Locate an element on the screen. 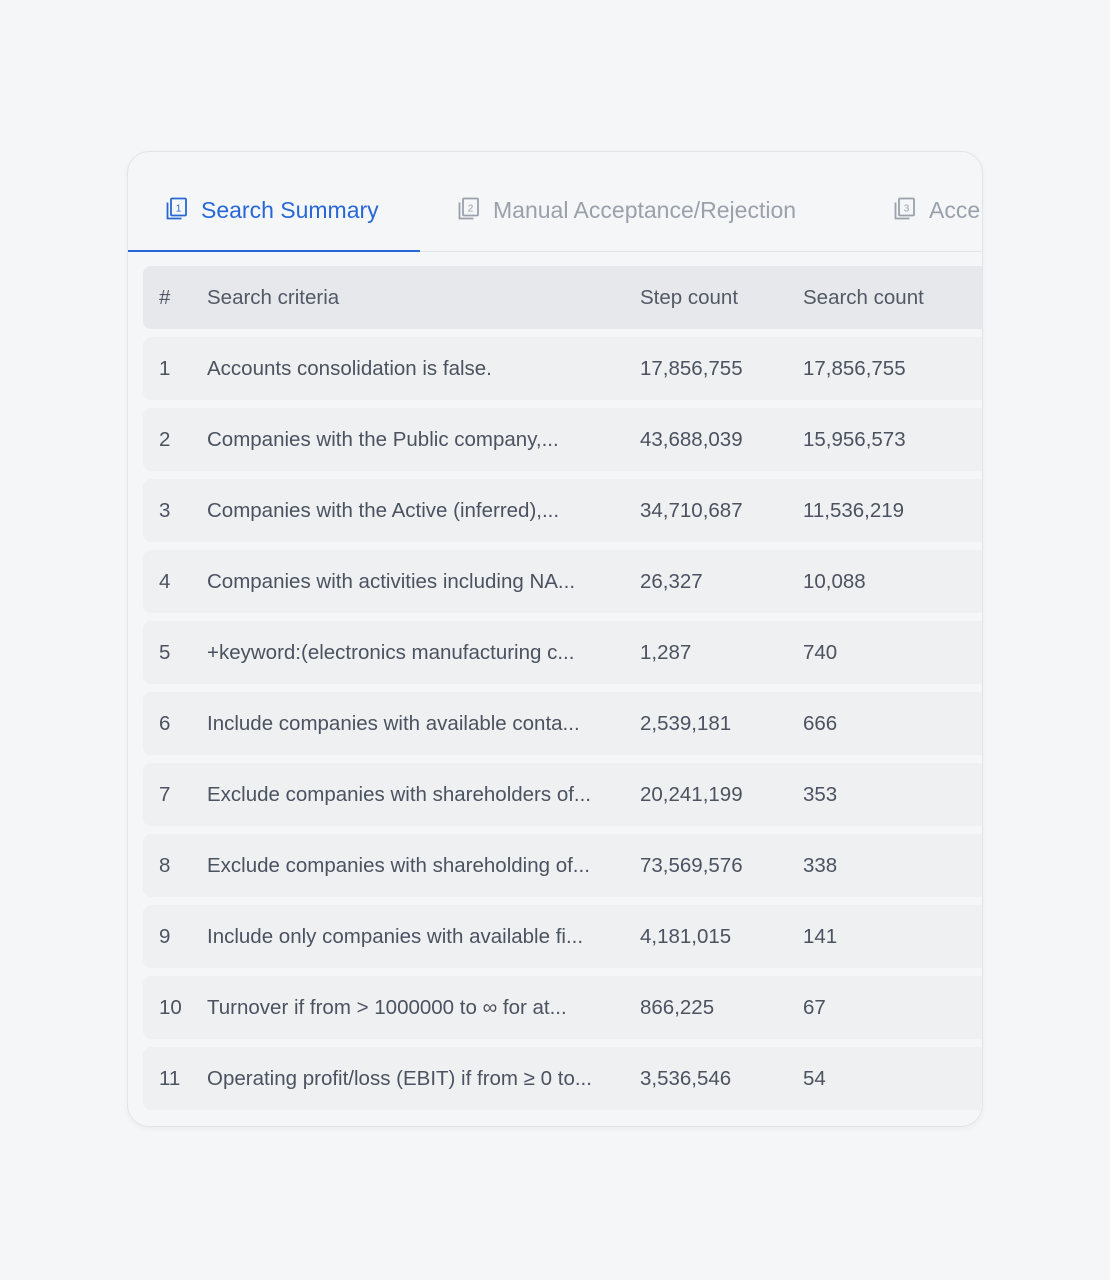  tab-accepted: 3 Acce is located at coordinates (937, 222).